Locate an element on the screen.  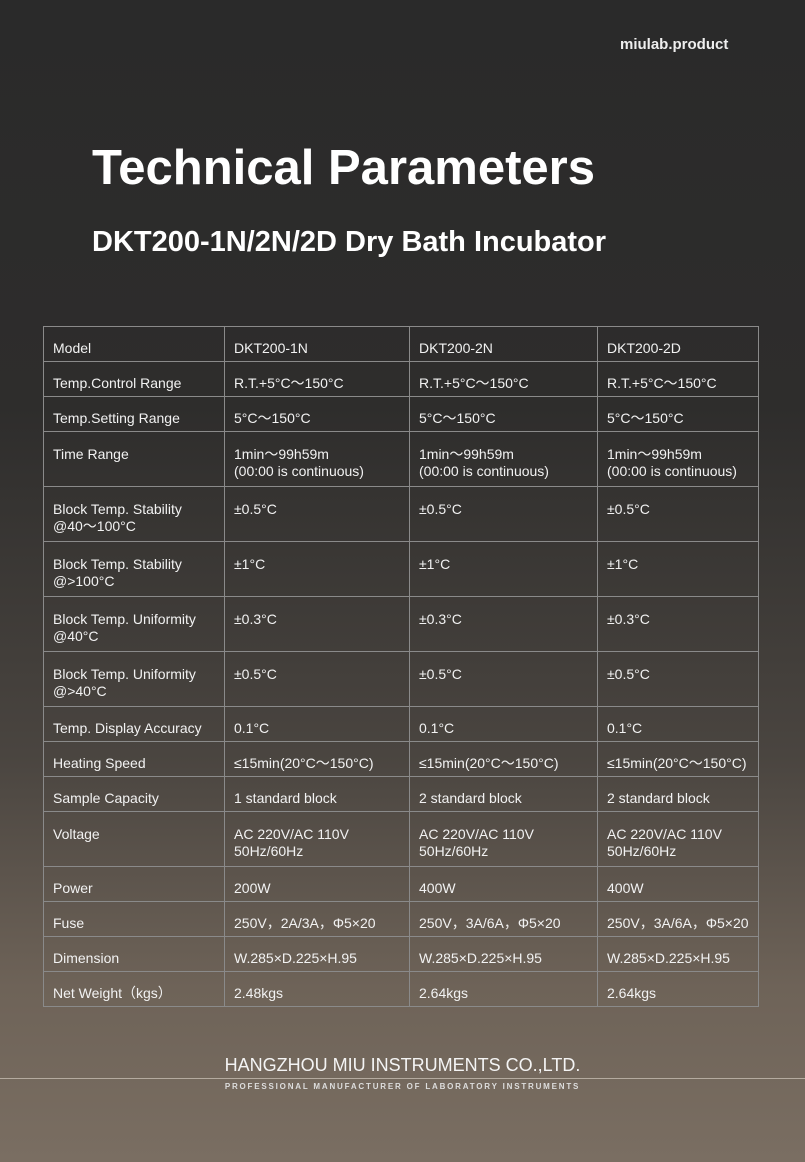
cell-value: DKT200-2N is located at coordinates (503, 344).